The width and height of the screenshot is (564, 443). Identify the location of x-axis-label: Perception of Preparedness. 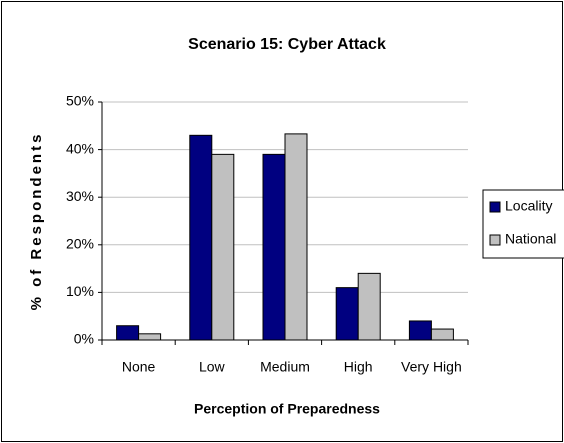
(287, 409).